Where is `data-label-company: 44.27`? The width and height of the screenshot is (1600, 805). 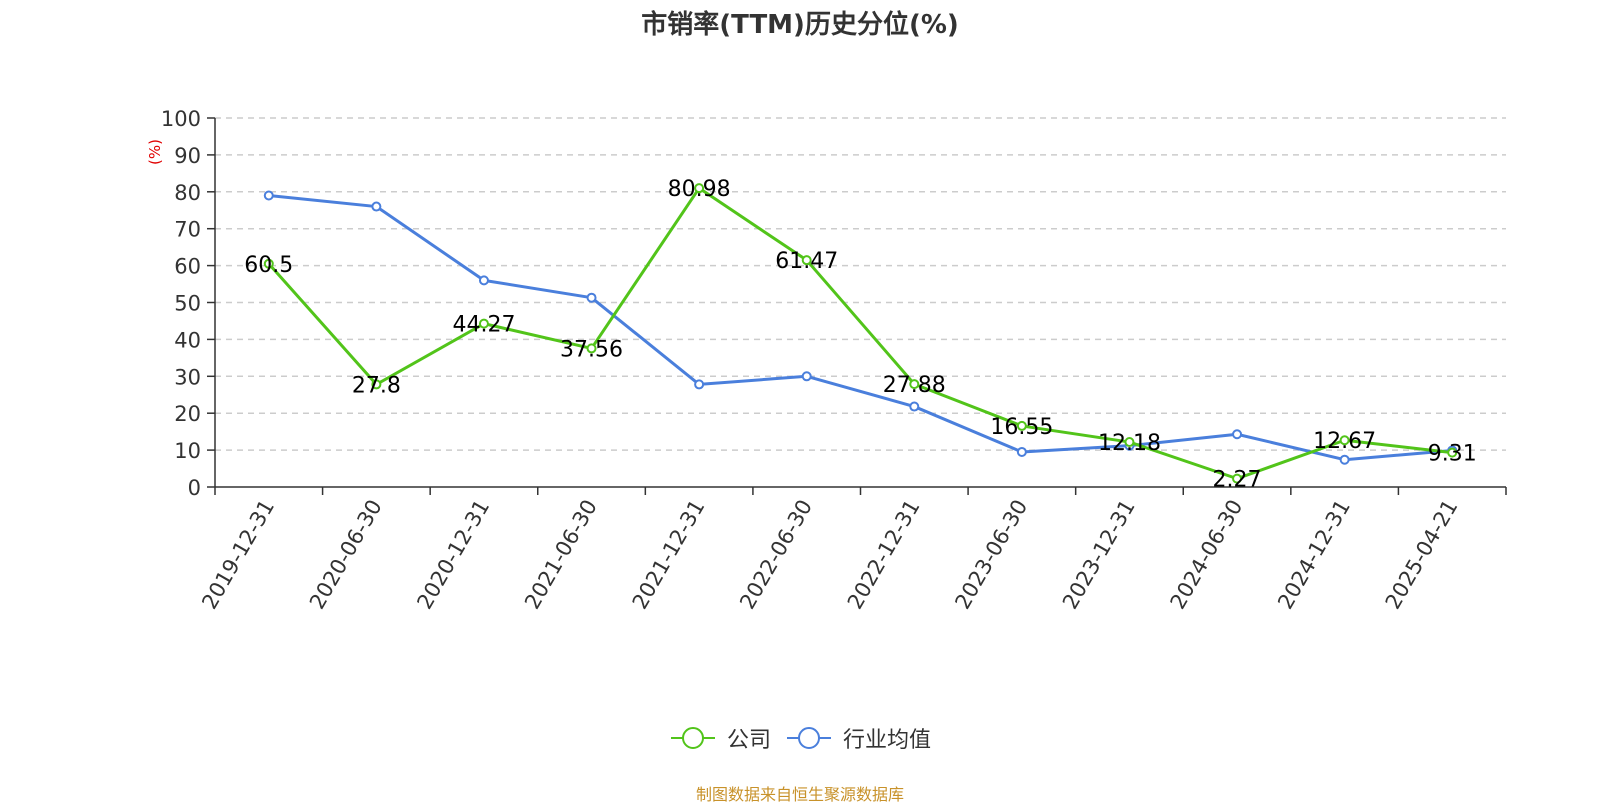
data-label-company: 44.27 is located at coordinates (483, 325).